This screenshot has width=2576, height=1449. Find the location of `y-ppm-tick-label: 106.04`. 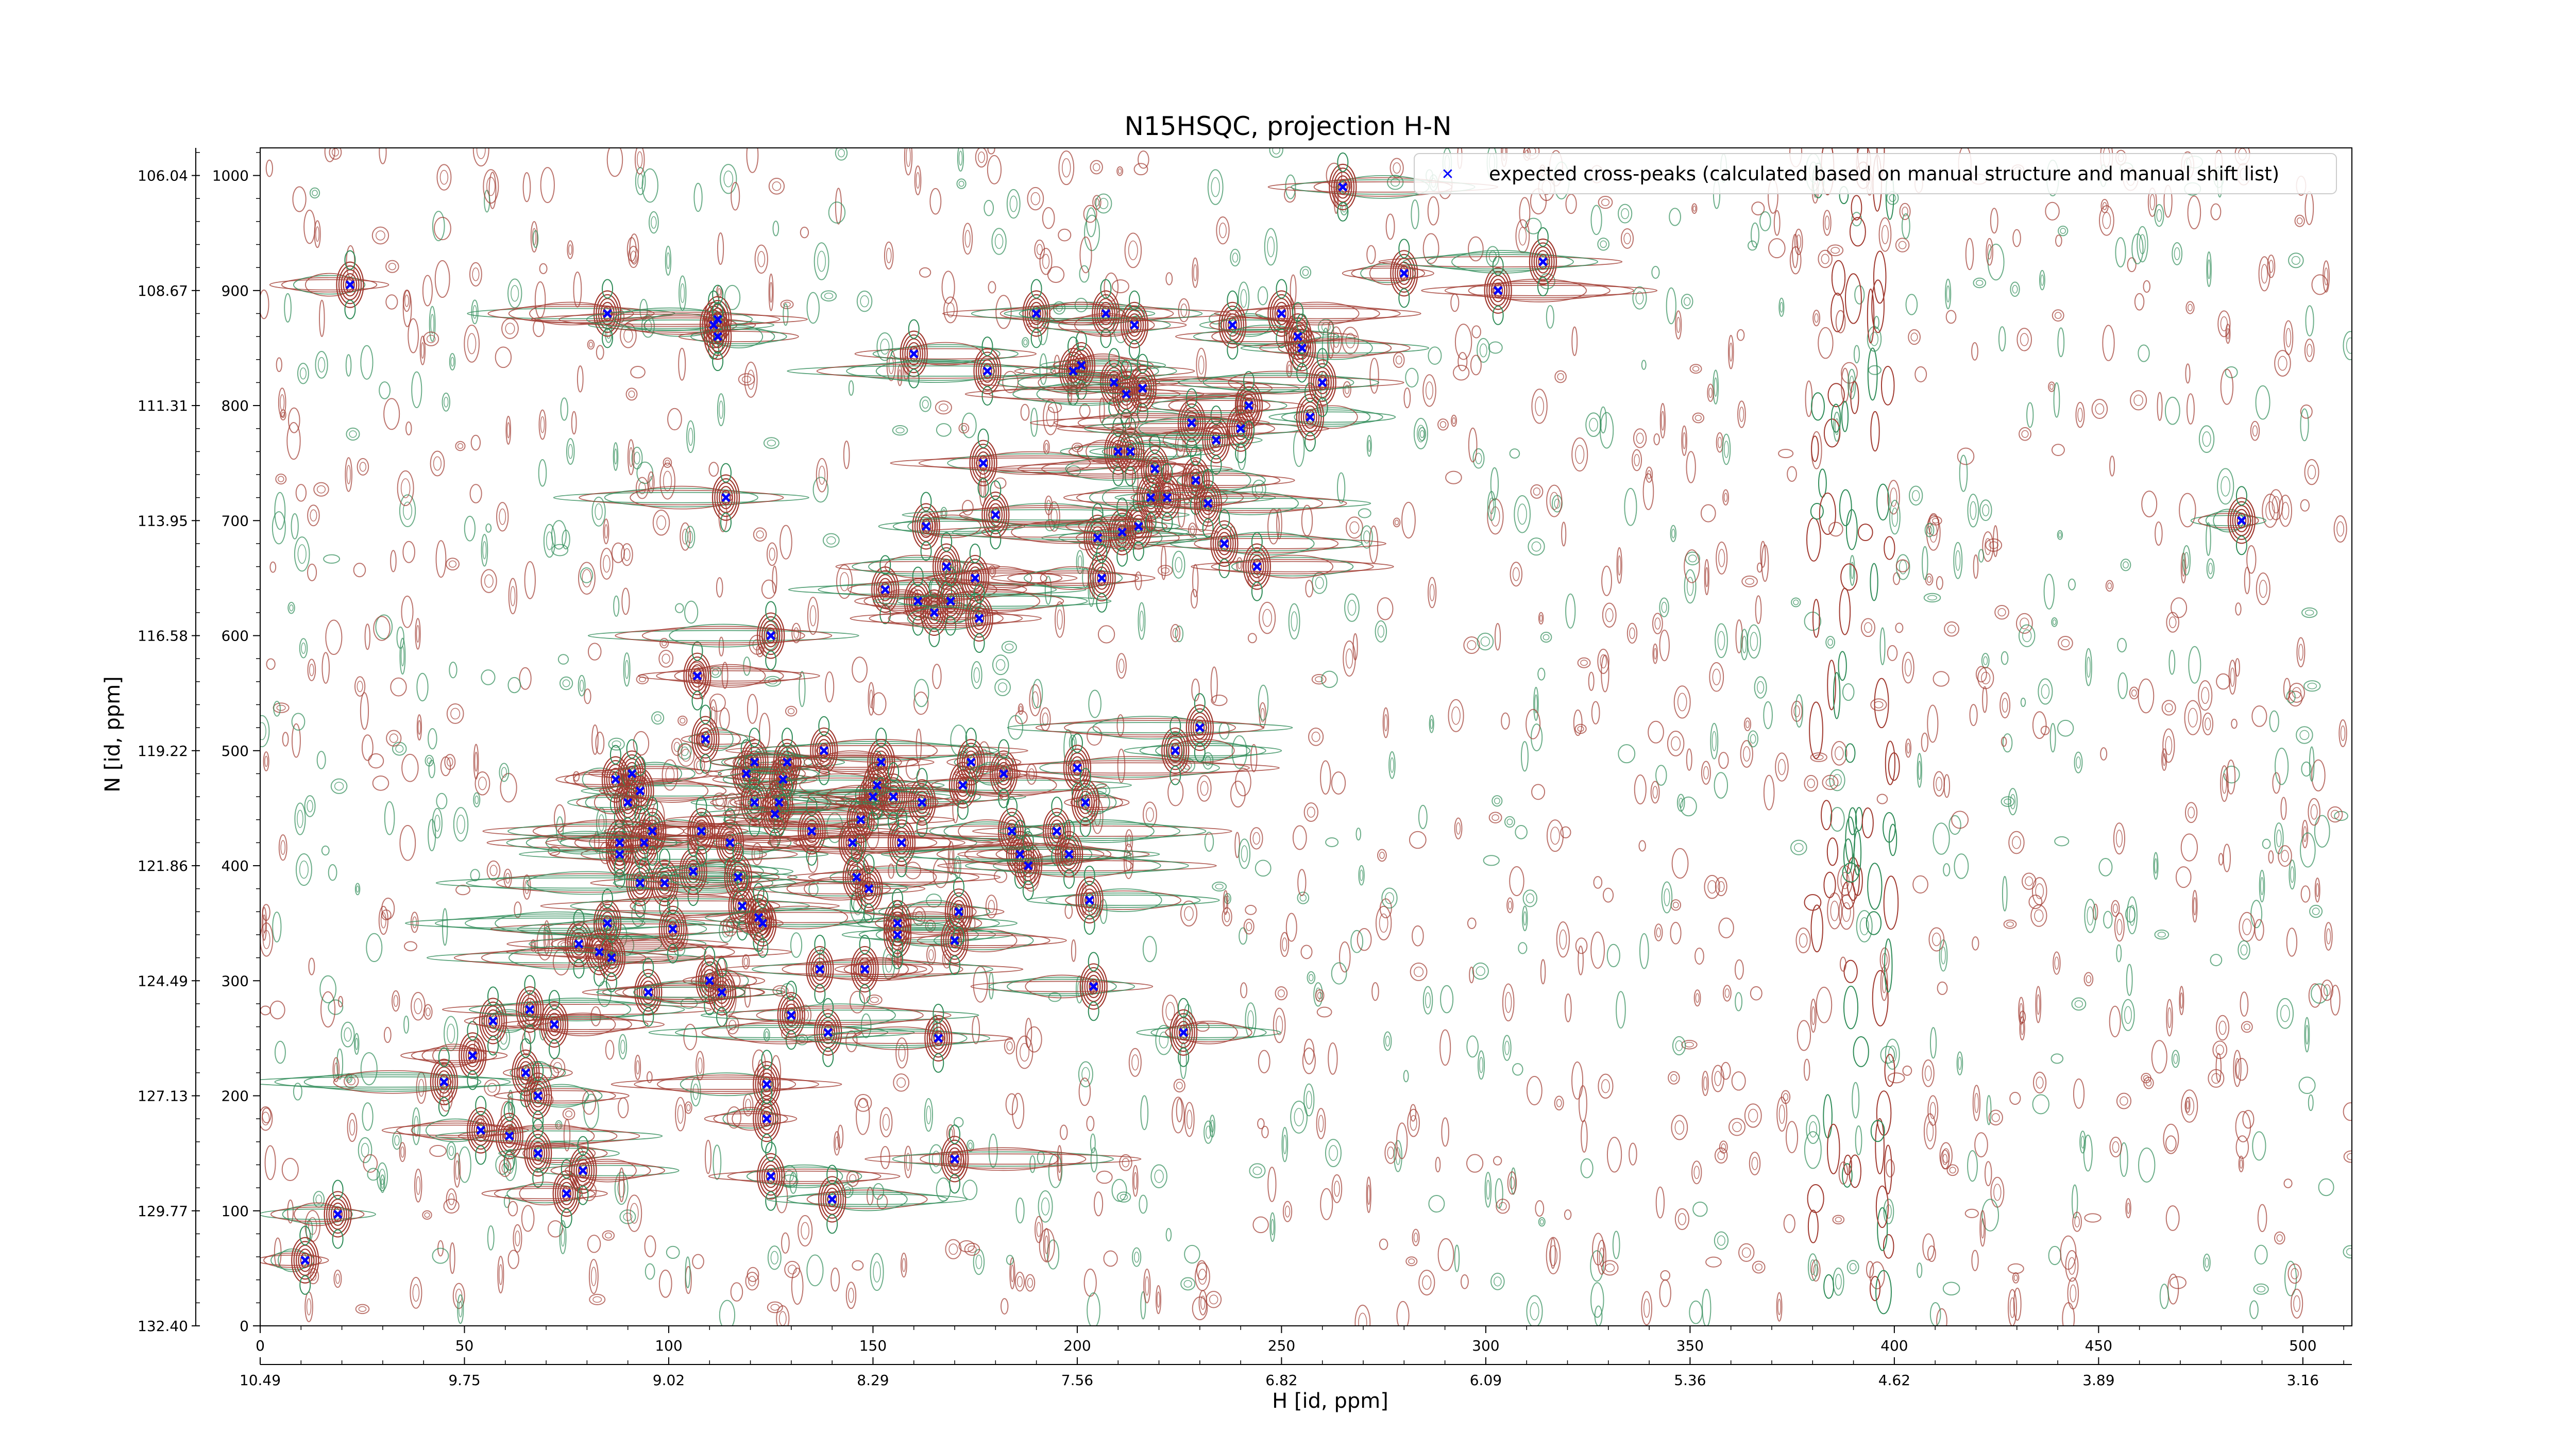

y-ppm-tick-label: 106.04 is located at coordinates (163, 175).